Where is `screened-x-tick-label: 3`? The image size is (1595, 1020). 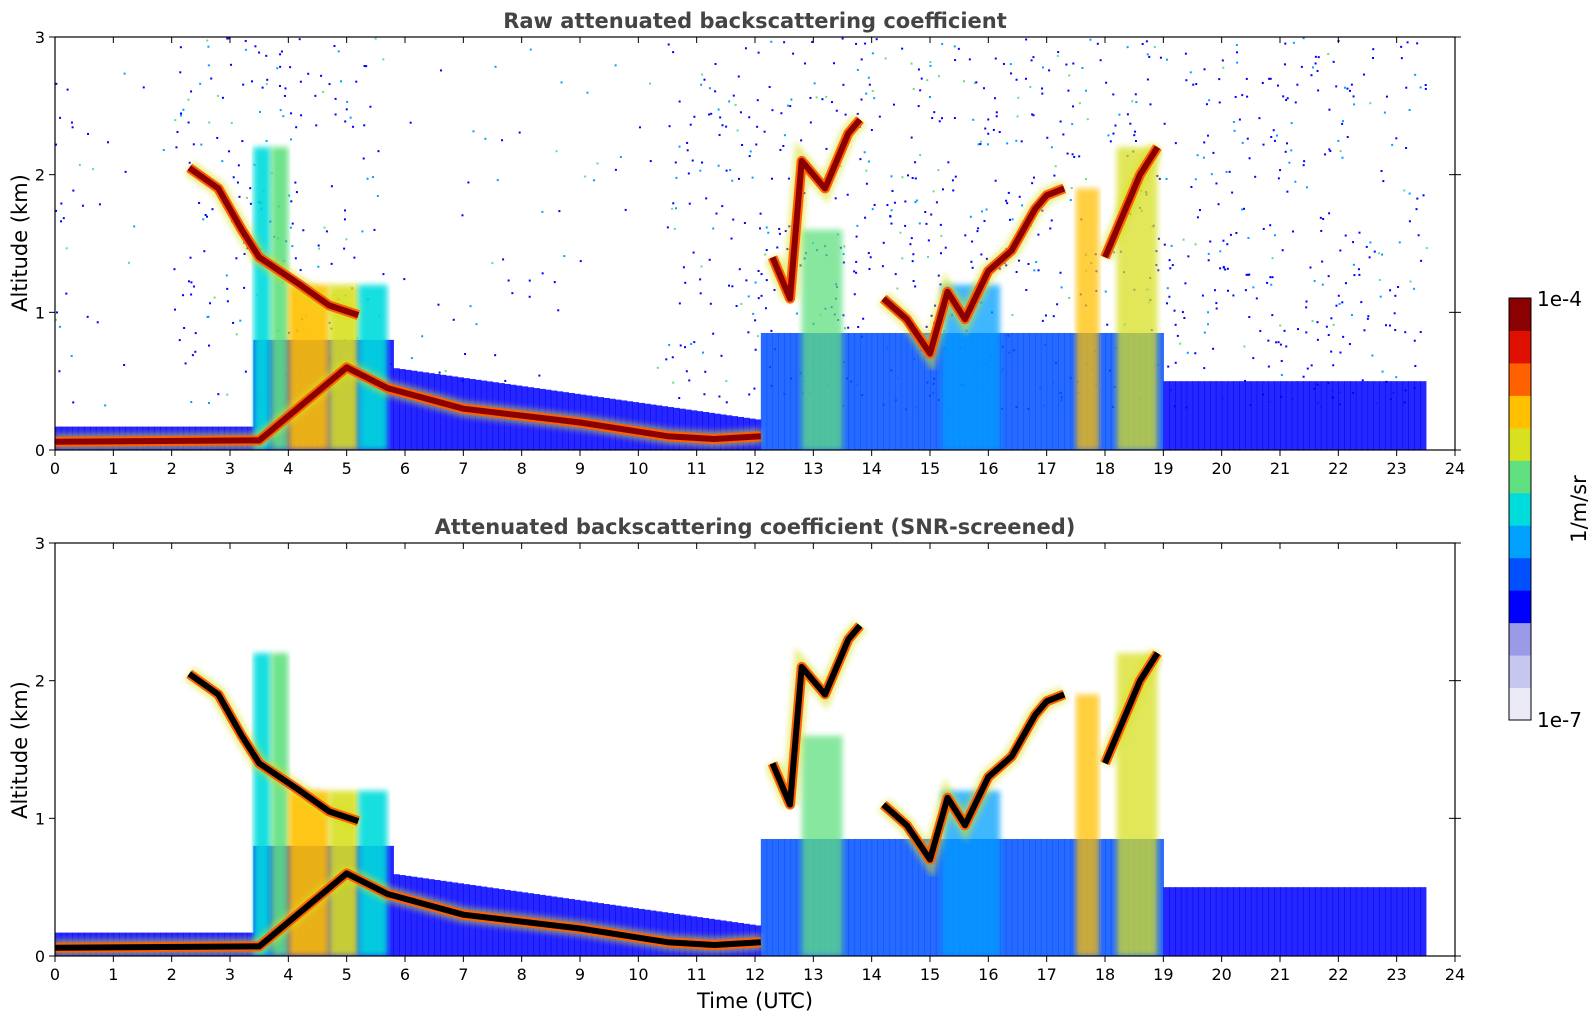
screened-x-tick-label: 3 is located at coordinates (230, 974).